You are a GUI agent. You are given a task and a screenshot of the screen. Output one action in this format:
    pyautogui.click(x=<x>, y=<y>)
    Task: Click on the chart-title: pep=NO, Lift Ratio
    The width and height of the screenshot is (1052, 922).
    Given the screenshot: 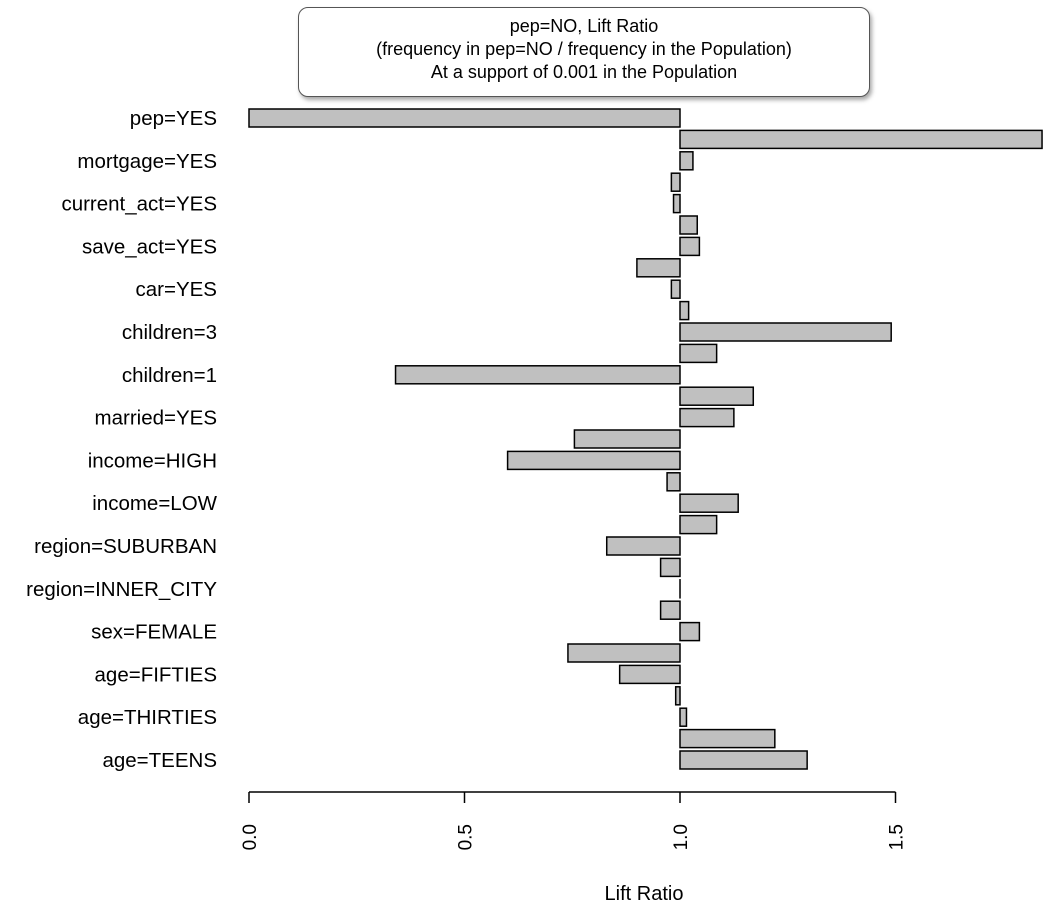 What is the action you would take?
    pyautogui.click(x=584, y=26)
    